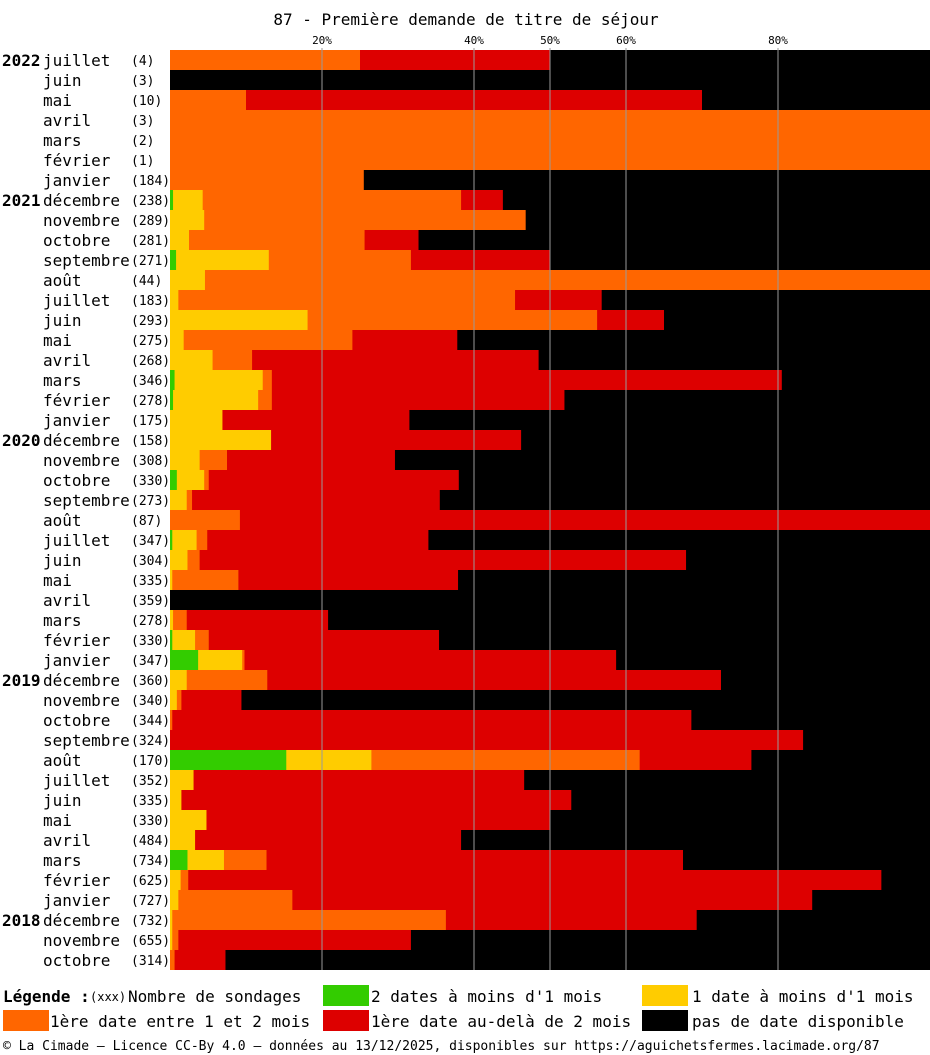  What do you see at coordinates (76, 60) in the screenshot?
I see `month-label: juillet` at bounding box center [76, 60].